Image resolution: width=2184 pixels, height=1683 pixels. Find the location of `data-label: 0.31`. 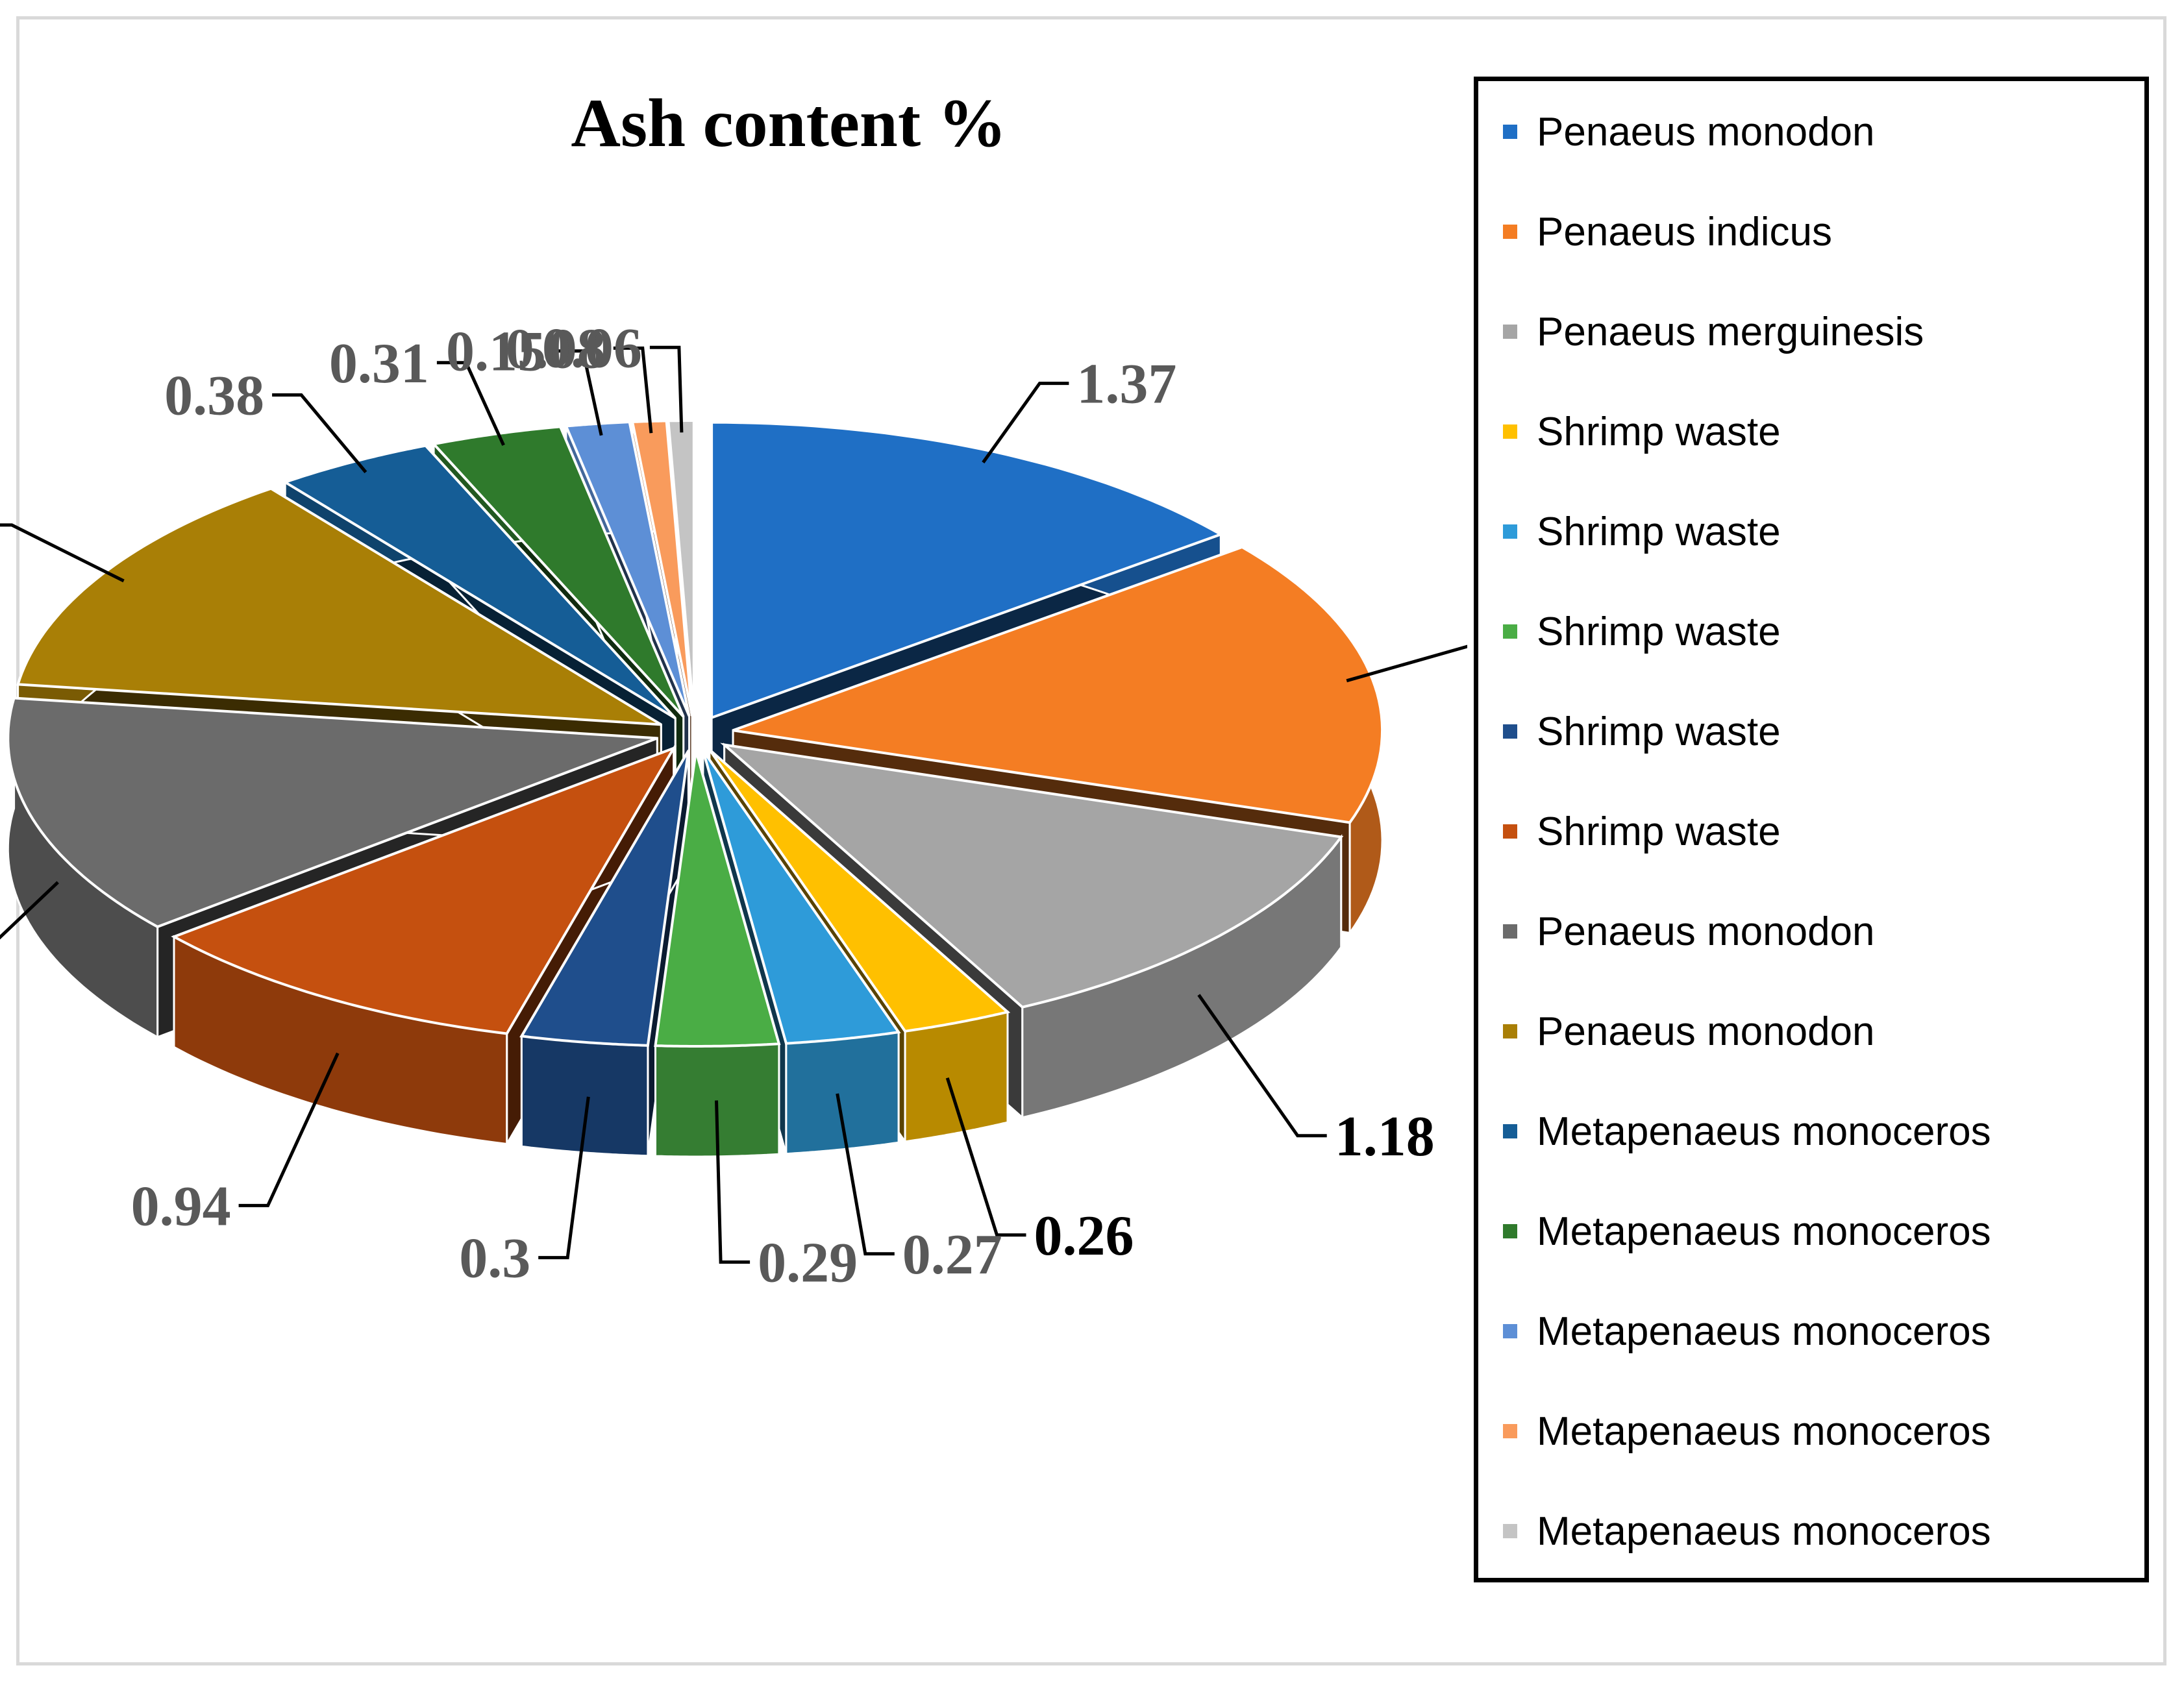

data-label: 0.31 is located at coordinates (379, 363).